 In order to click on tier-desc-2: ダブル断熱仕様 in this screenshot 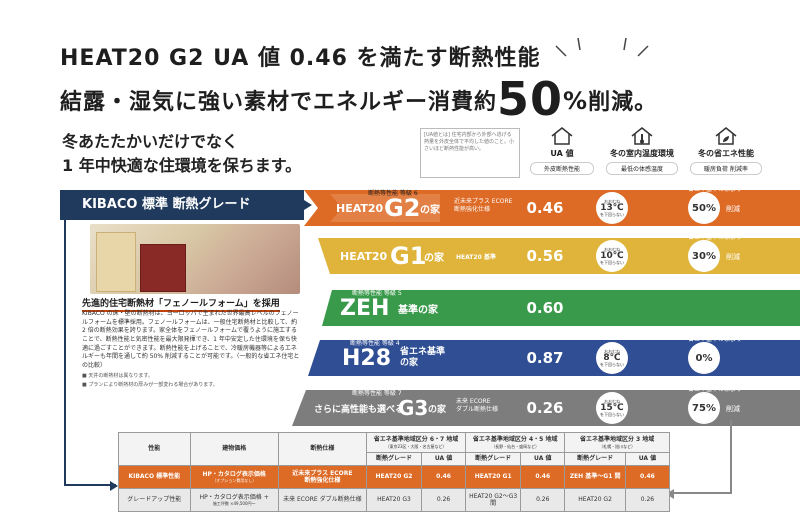, I will do `click(477, 410)`.